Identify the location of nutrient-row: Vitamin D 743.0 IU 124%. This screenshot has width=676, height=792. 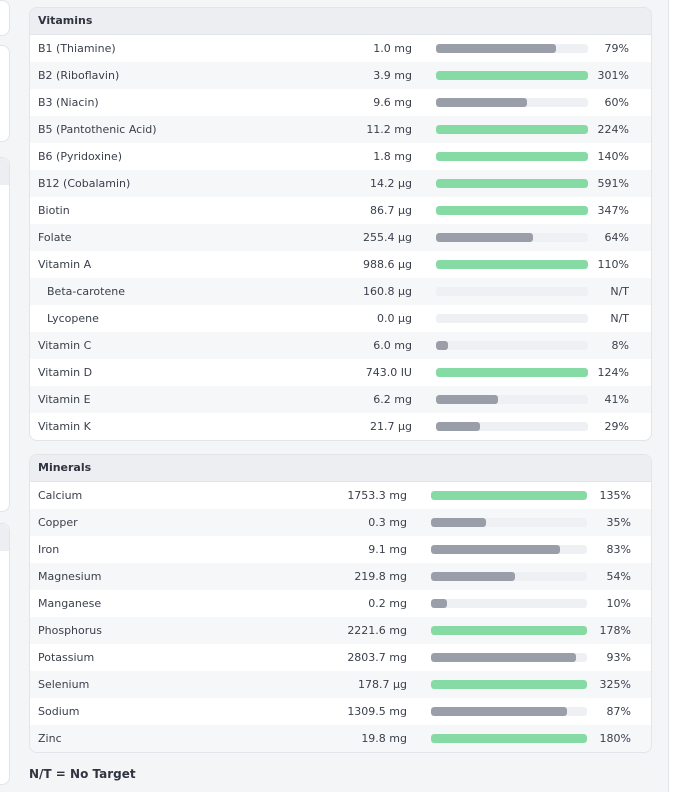
(340, 372).